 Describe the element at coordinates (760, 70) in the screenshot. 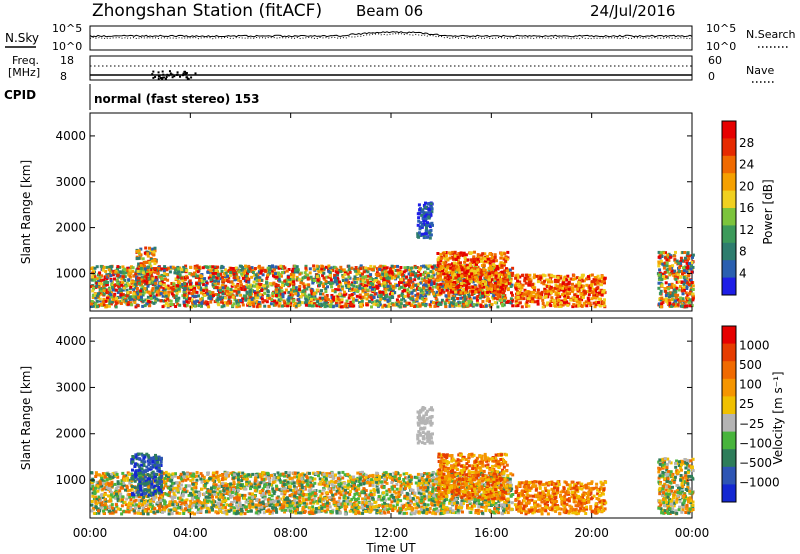

I see `nave-label: Nave` at that location.